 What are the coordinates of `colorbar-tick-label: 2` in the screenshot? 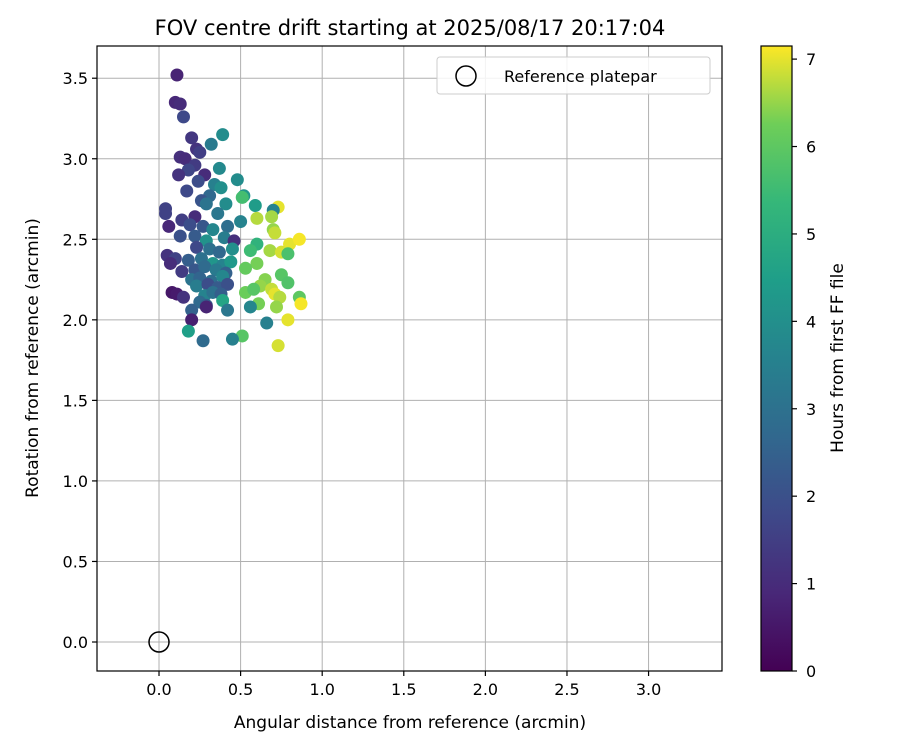 It's located at (811, 496).